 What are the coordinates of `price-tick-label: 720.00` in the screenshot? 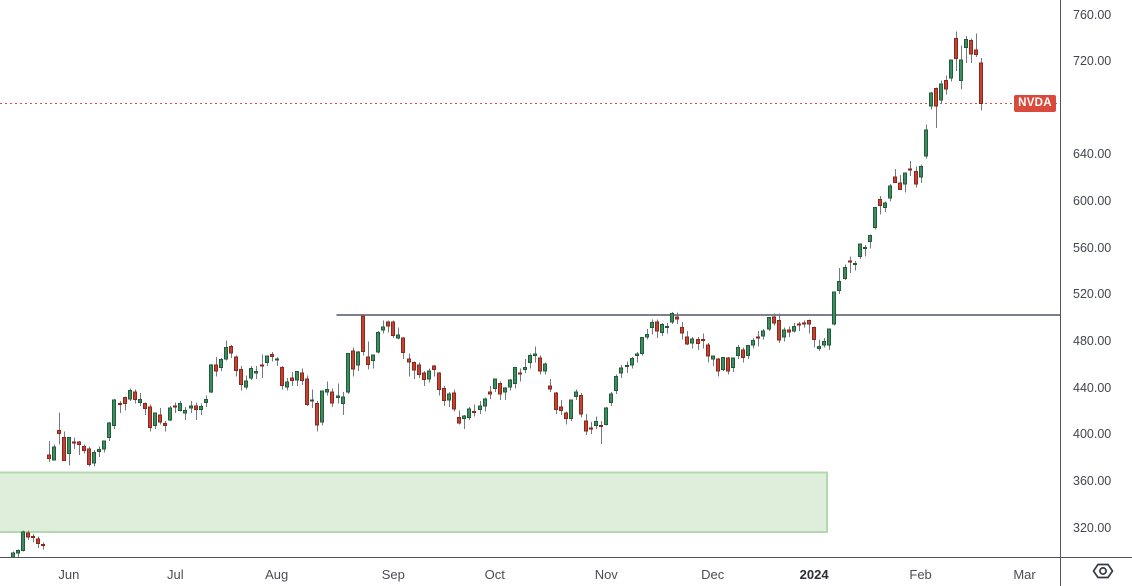 It's located at (1092, 61).